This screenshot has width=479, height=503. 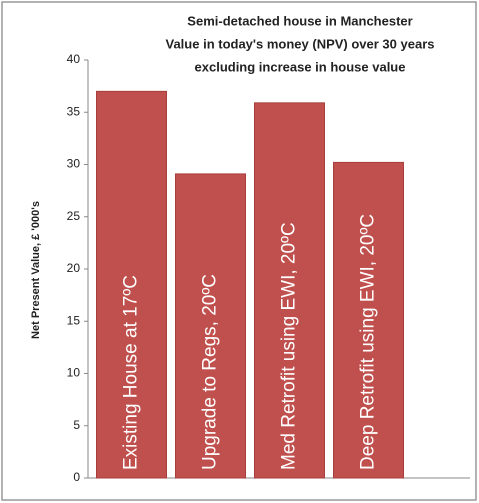 What do you see at coordinates (76, 425) in the screenshot?
I see `y-tick-label: 5` at bounding box center [76, 425].